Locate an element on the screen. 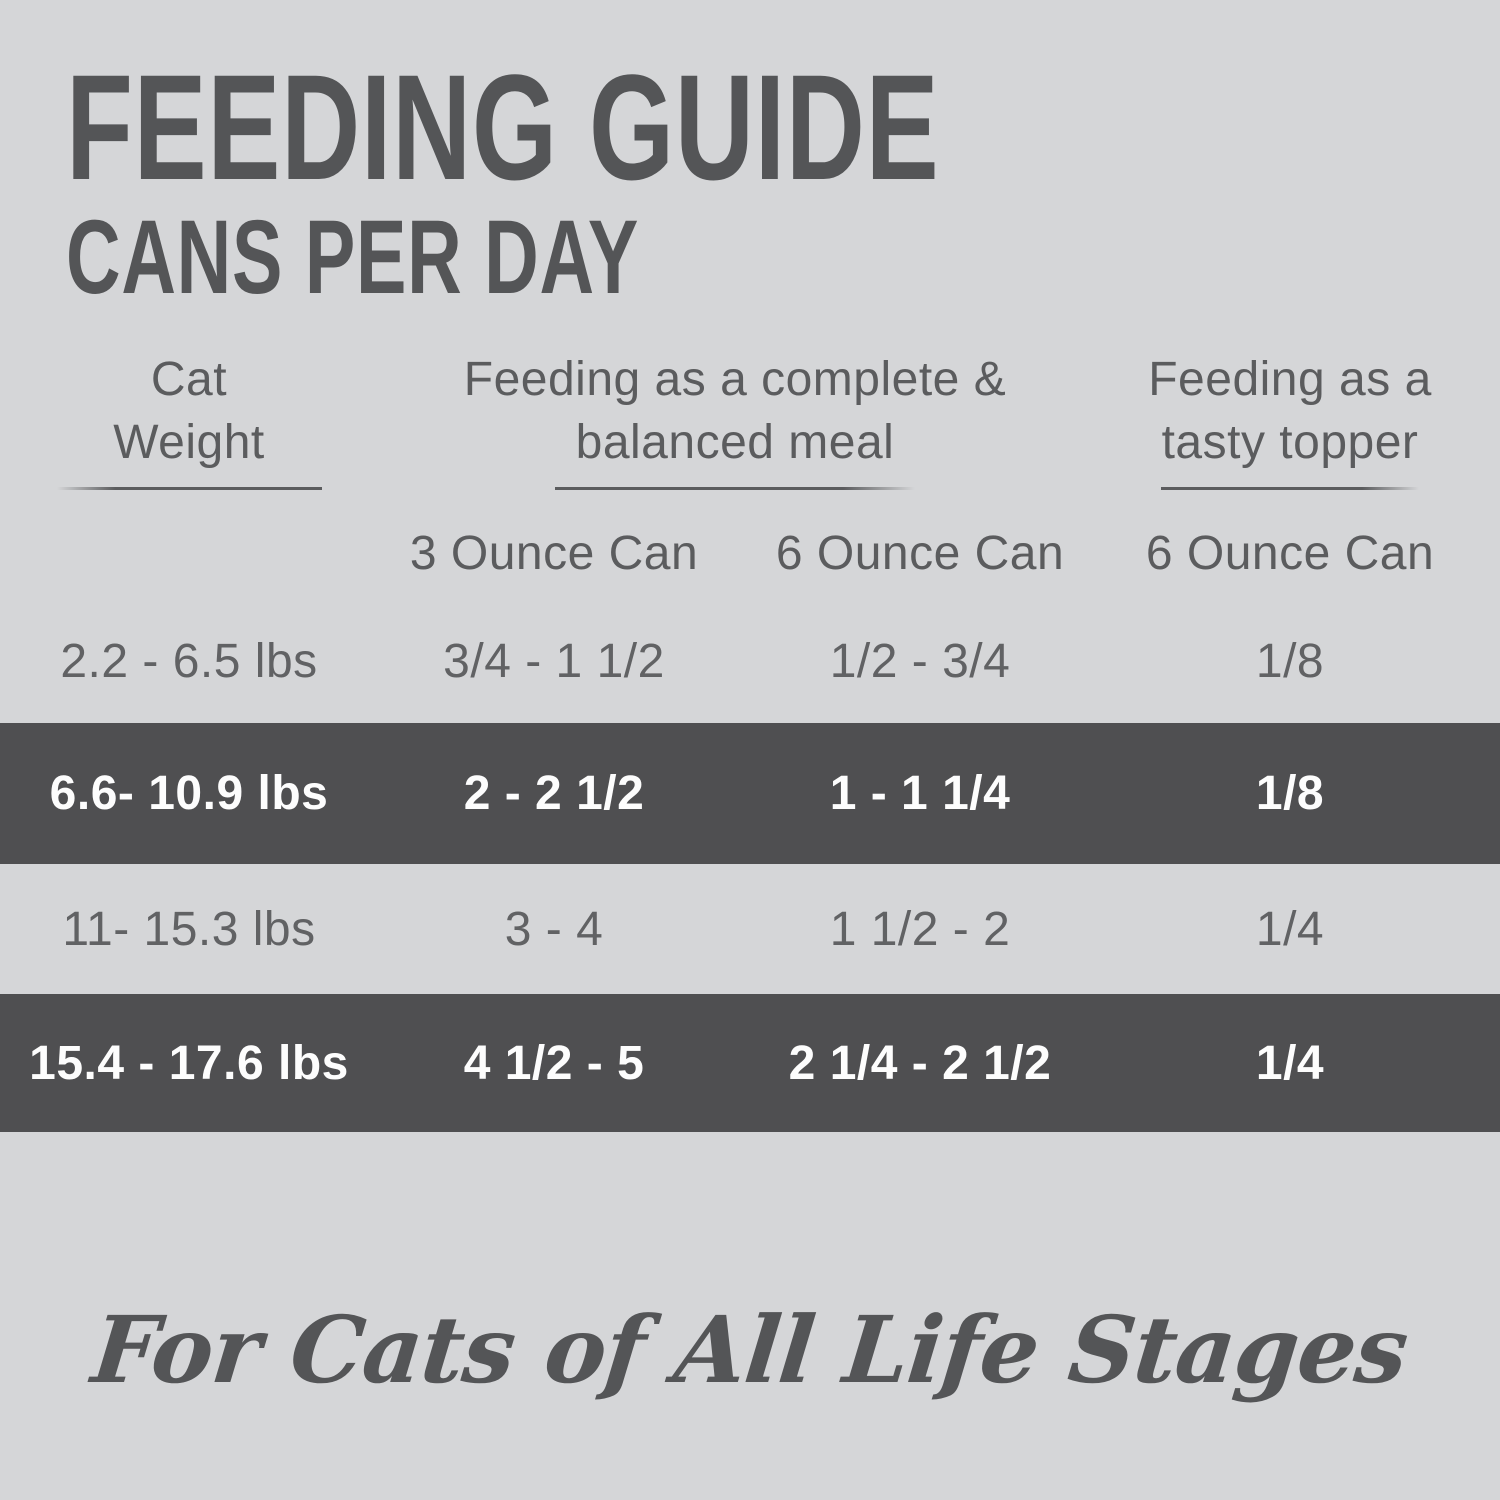 This screenshot has height=1500, width=1500. col-header-tasty-topper-line2: tasty topper is located at coordinates (1290, 442).